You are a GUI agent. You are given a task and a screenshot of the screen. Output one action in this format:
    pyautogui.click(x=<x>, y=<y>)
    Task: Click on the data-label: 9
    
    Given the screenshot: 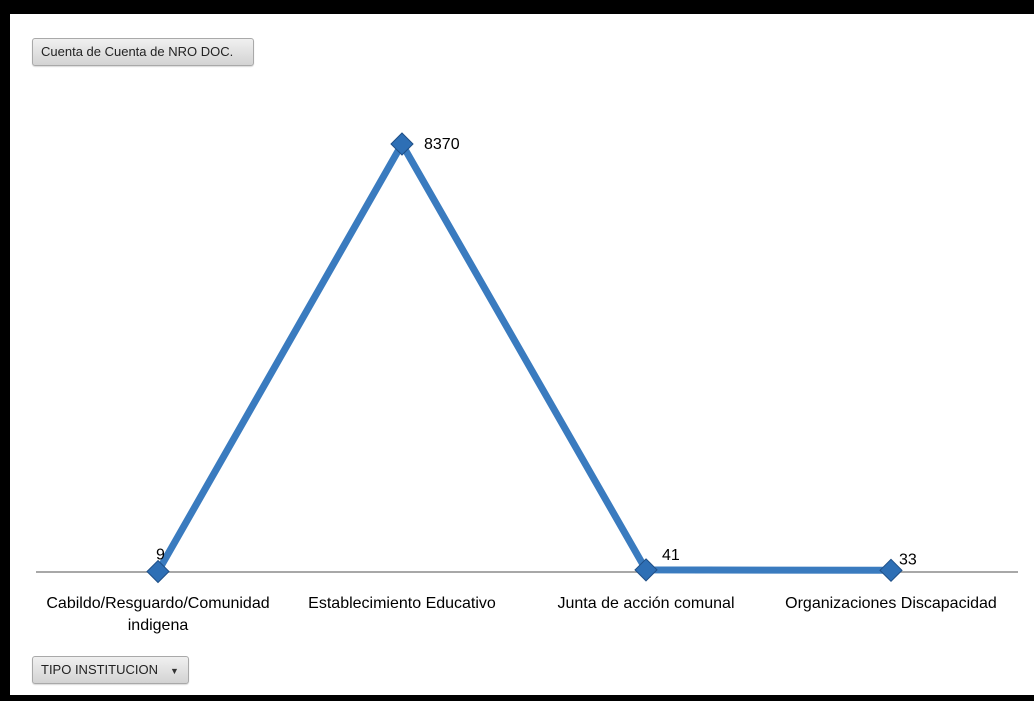 What is the action you would take?
    pyautogui.click(x=160, y=555)
    